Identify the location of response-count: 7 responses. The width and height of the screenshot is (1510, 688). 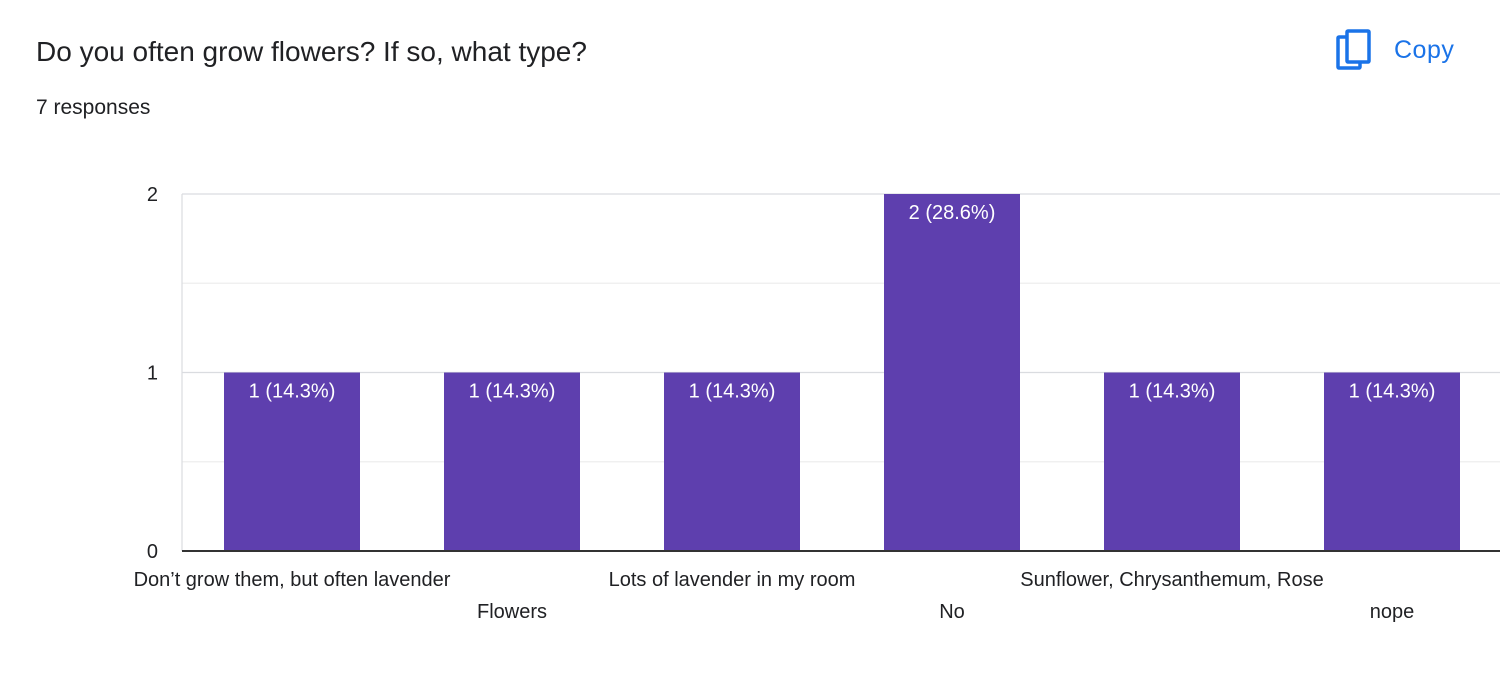
(93, 107).